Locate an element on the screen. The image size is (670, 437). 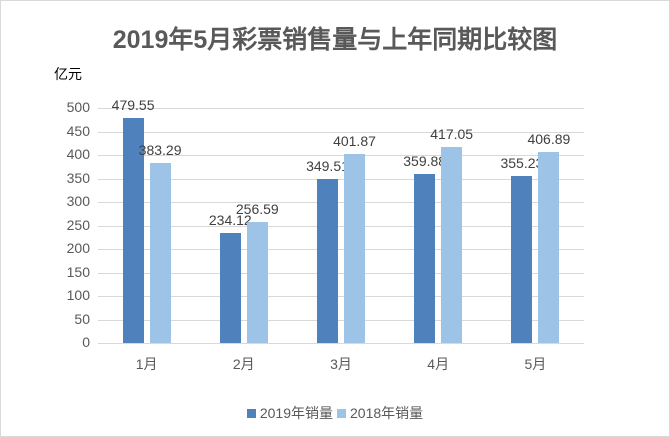
x-tick-label: 1月 is located at coordinates (146, 364).